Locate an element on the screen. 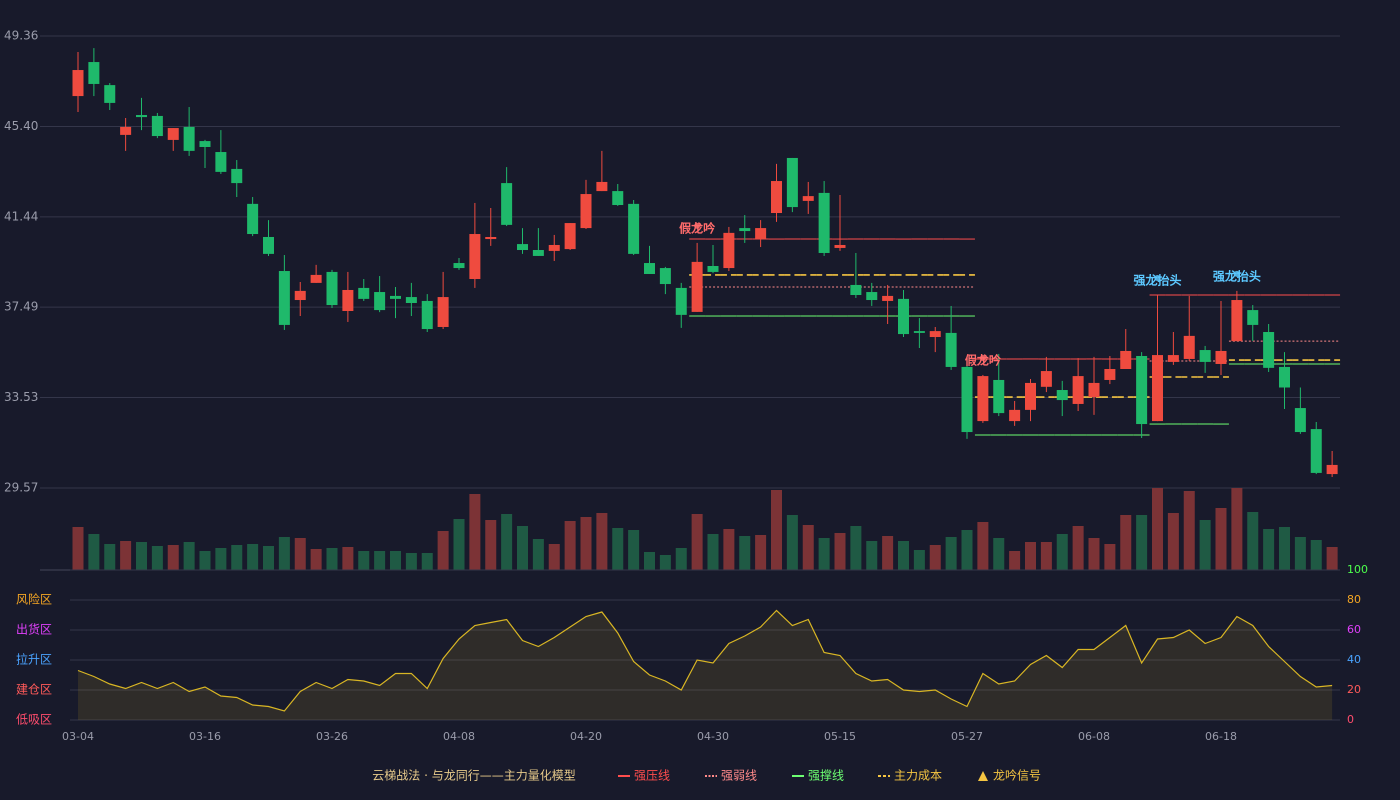  legend-title: 云梯战法 · 与龙同行——主力量化模型 is located at coordinates (473, 776).